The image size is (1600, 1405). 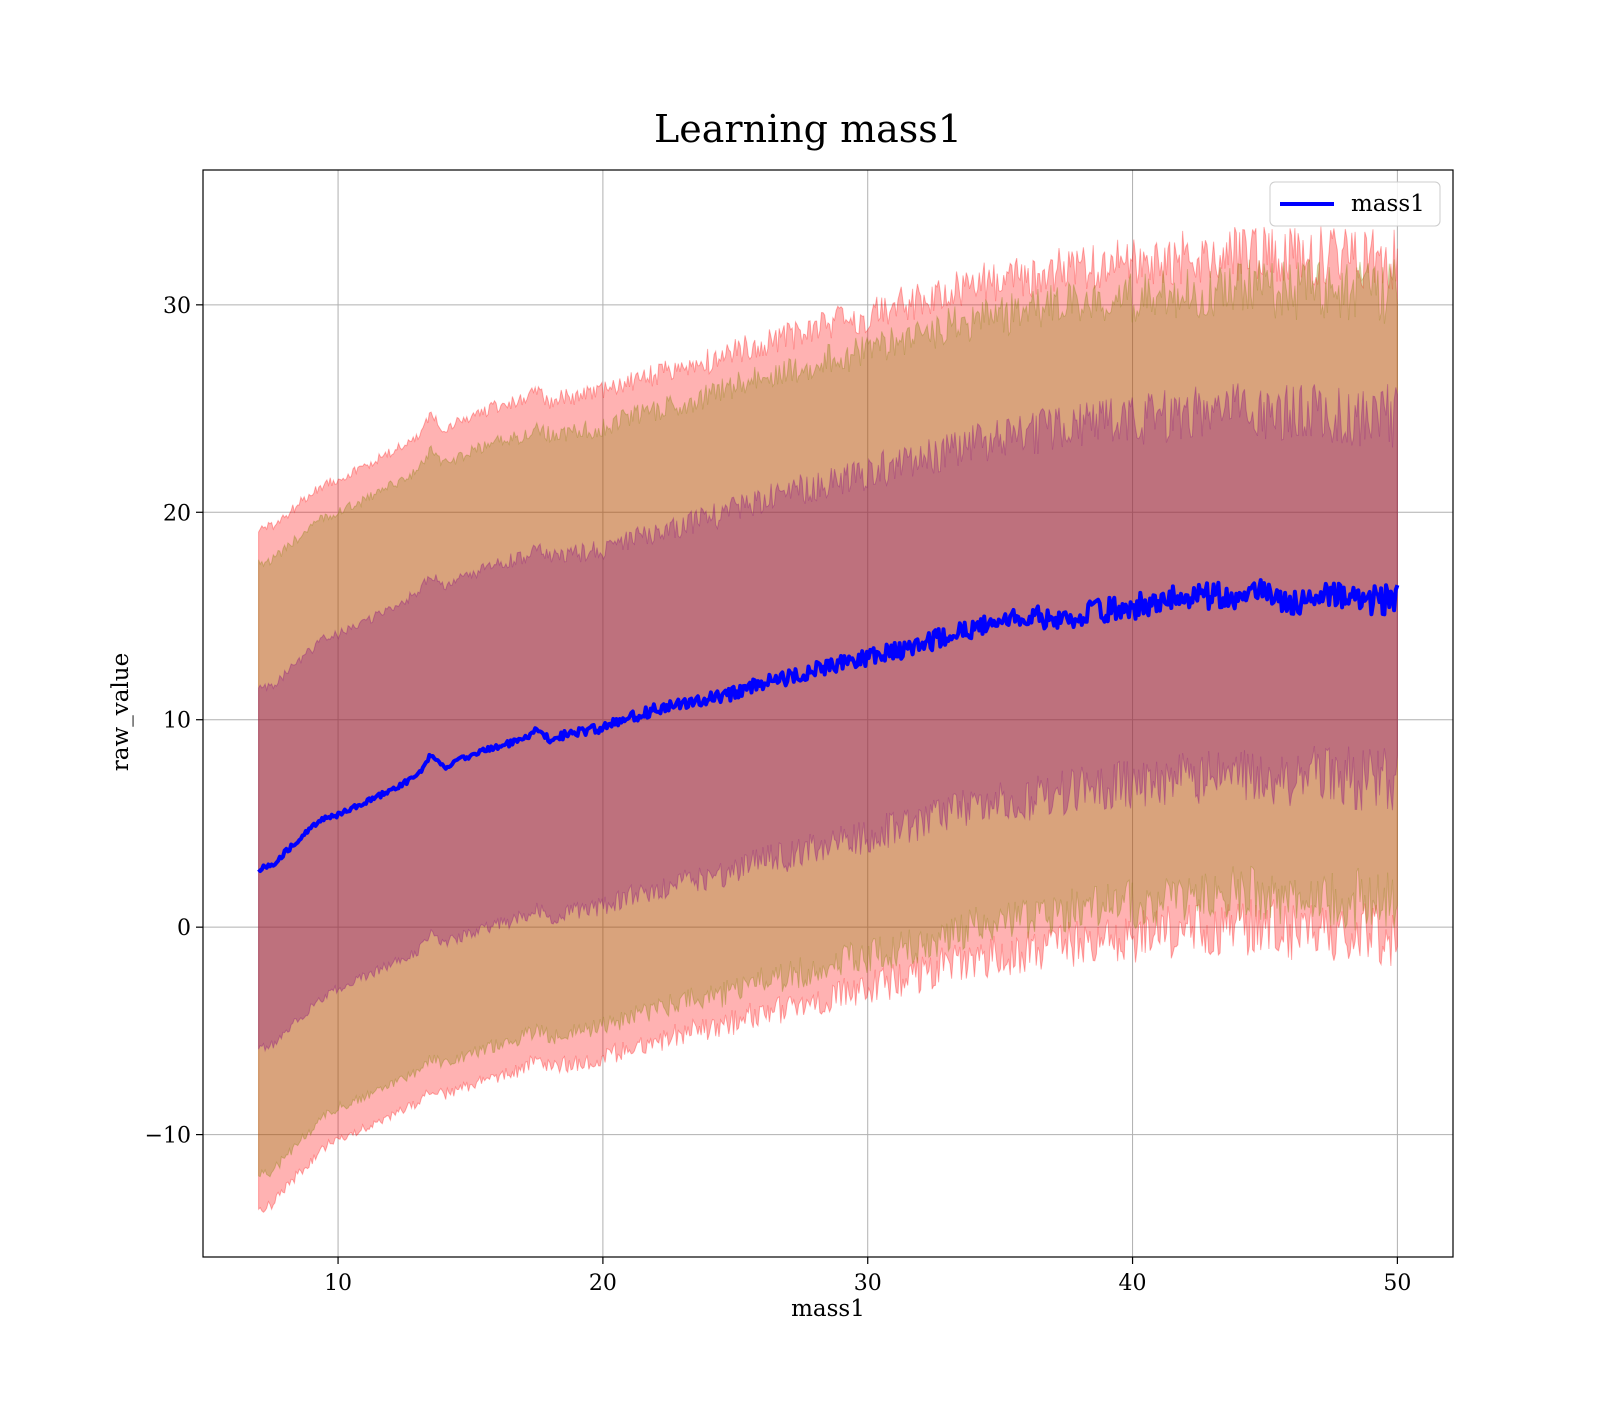 I want to click on legend-box, so click(x=1355, y=204).